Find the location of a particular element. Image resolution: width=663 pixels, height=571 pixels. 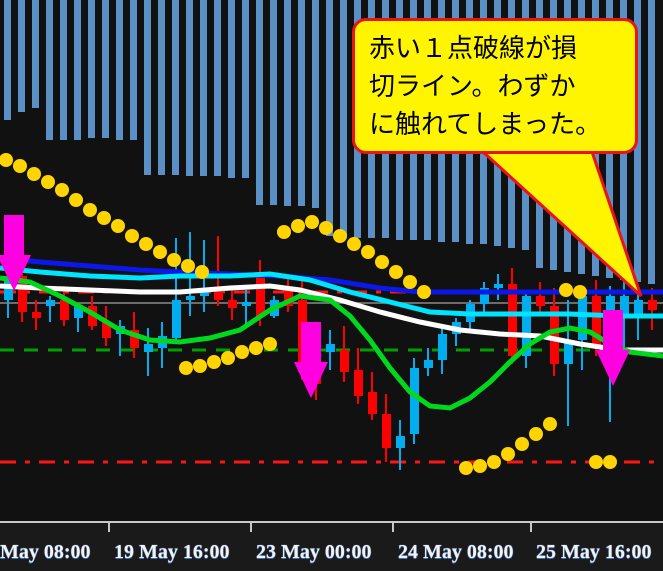

moving-average-white is located at coordinates (331, 318).